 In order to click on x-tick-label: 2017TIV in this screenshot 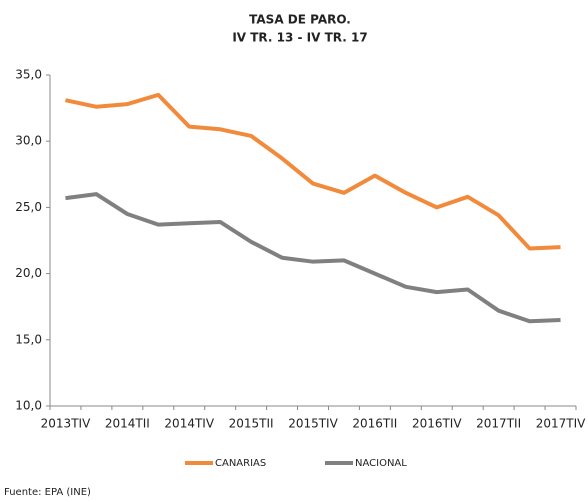, I will do `click(561, 424)`.